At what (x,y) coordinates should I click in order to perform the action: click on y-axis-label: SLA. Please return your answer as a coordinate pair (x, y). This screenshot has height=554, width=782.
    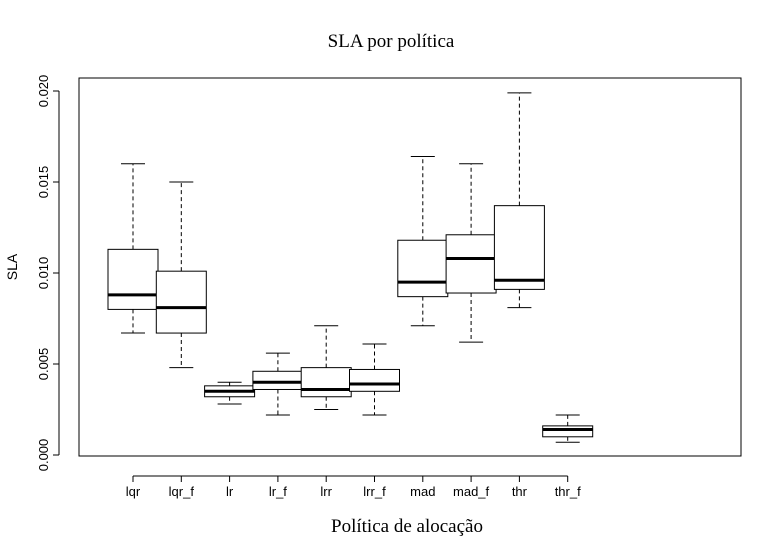
    Looking at the image, I should click on (12, 266).